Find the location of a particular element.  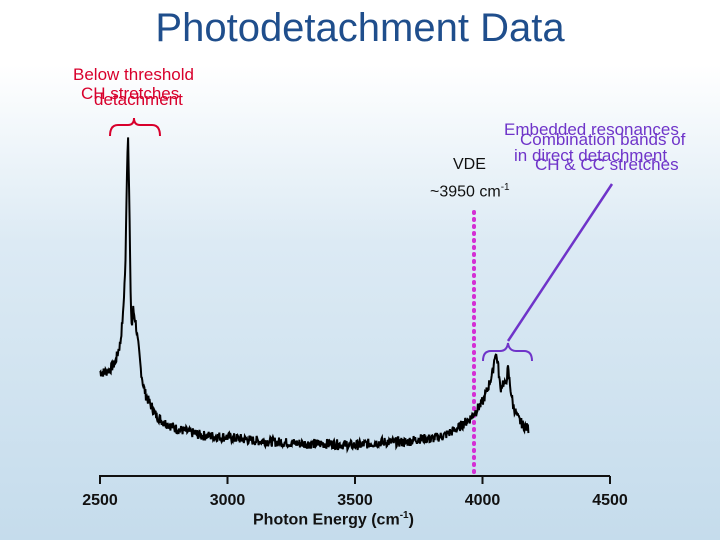

x-tick-label: 3000 is located at coordinates (228, 500).